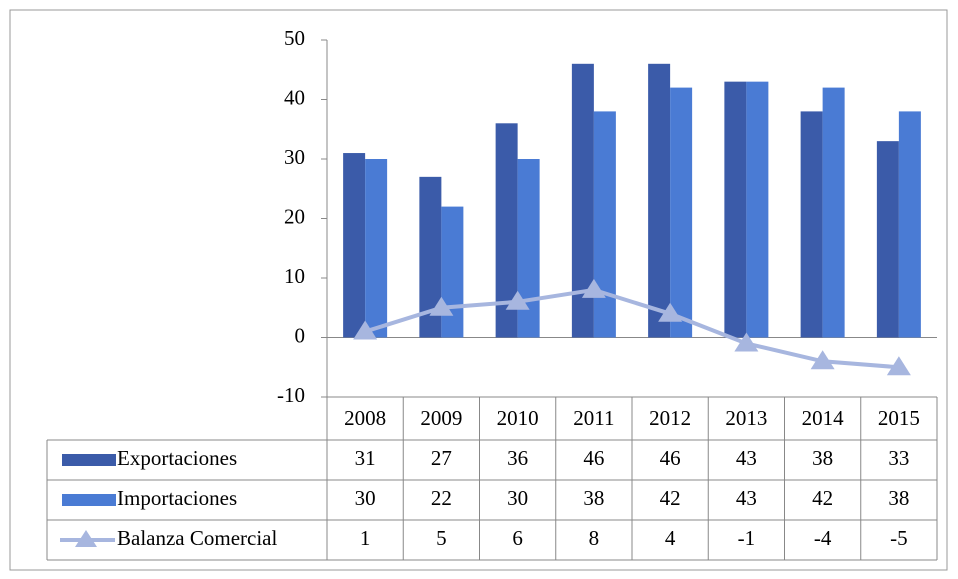  What do you see at coordinates (823, 418) in the screenshot?
I see `x-tick-label: 2014` at bounding box center [823, 418].